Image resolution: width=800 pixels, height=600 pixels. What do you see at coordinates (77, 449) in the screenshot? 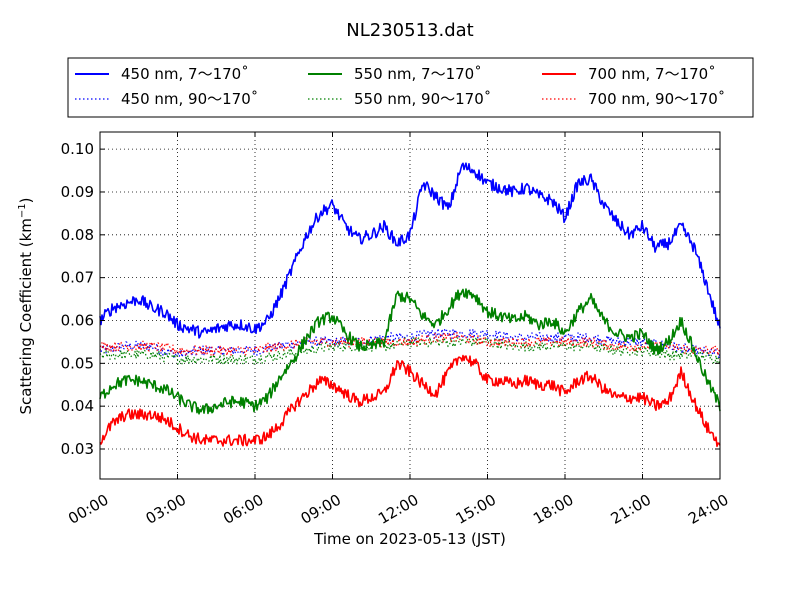
I see `y-tick-label: 0.03` at bounding box center [77, 449].